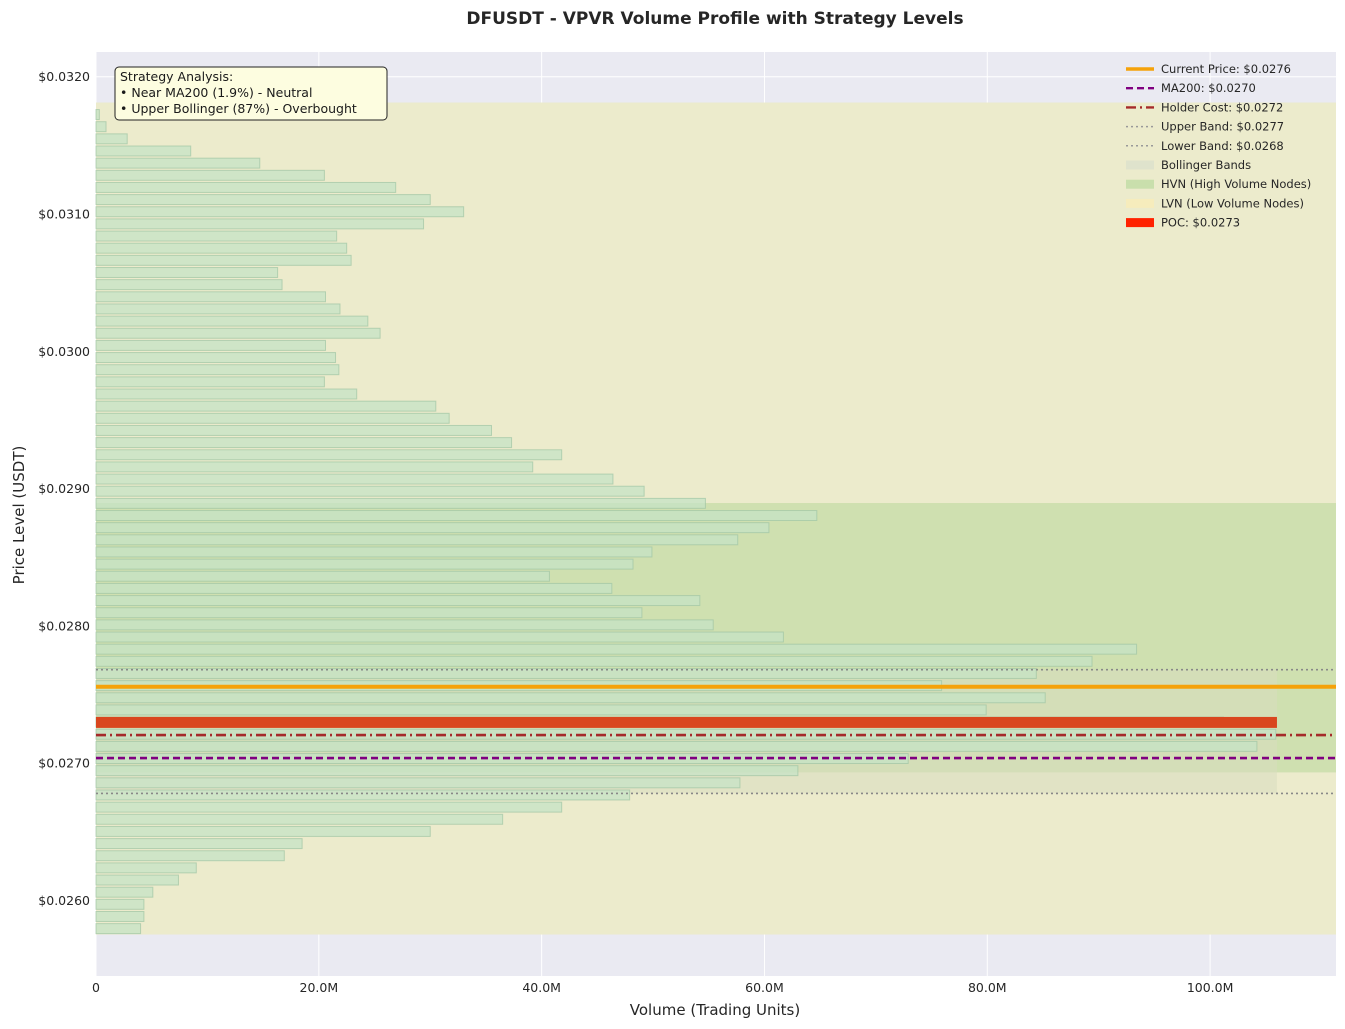 This screenshot has height=1029, width=1345. What do you see at coordinates (216, 92) in the screenshot?
I see `annotation-line-1: • Near MA200 (1.9%) - Neutral` at bounding box center [216, 92].